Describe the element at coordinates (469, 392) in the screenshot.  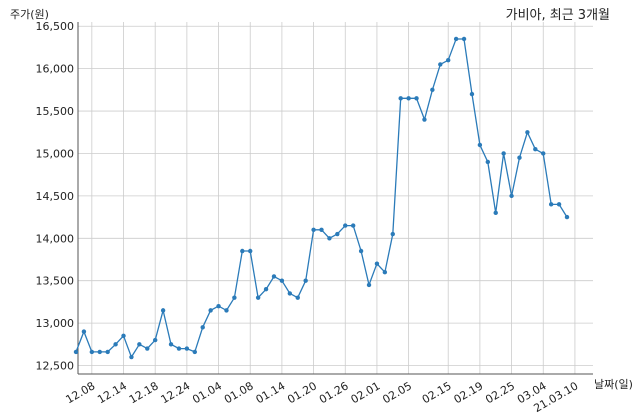
I see `x-tick-label: 02.19` at that location.